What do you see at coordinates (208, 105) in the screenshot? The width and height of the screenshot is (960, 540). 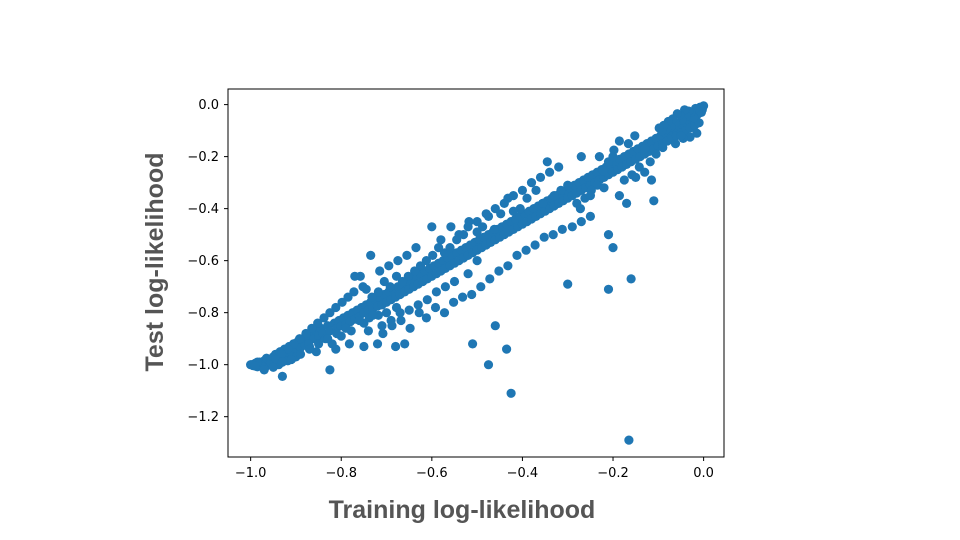 I see `y-tick-label: 0.0` at bounding box center [208, 105].